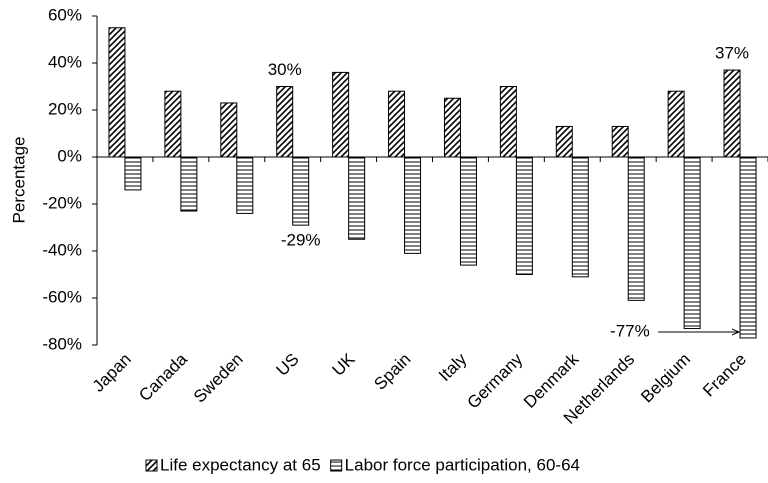  Describe the element at coordinates (62, 202) in the screenshot. I see `y-tick-label: -20%` at that location.